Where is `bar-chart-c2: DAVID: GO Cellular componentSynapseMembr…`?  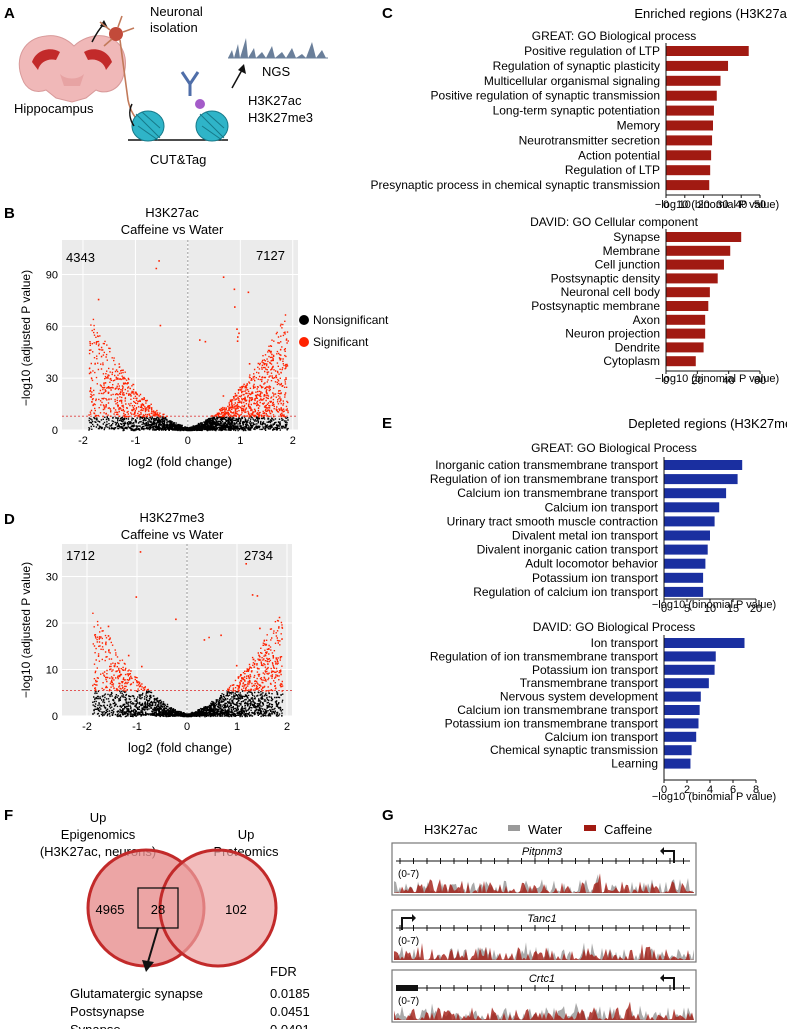 bar-chart-c2: DAVID: GO Cellular componentSynapseMembr… is located at coordinates (654, 301).